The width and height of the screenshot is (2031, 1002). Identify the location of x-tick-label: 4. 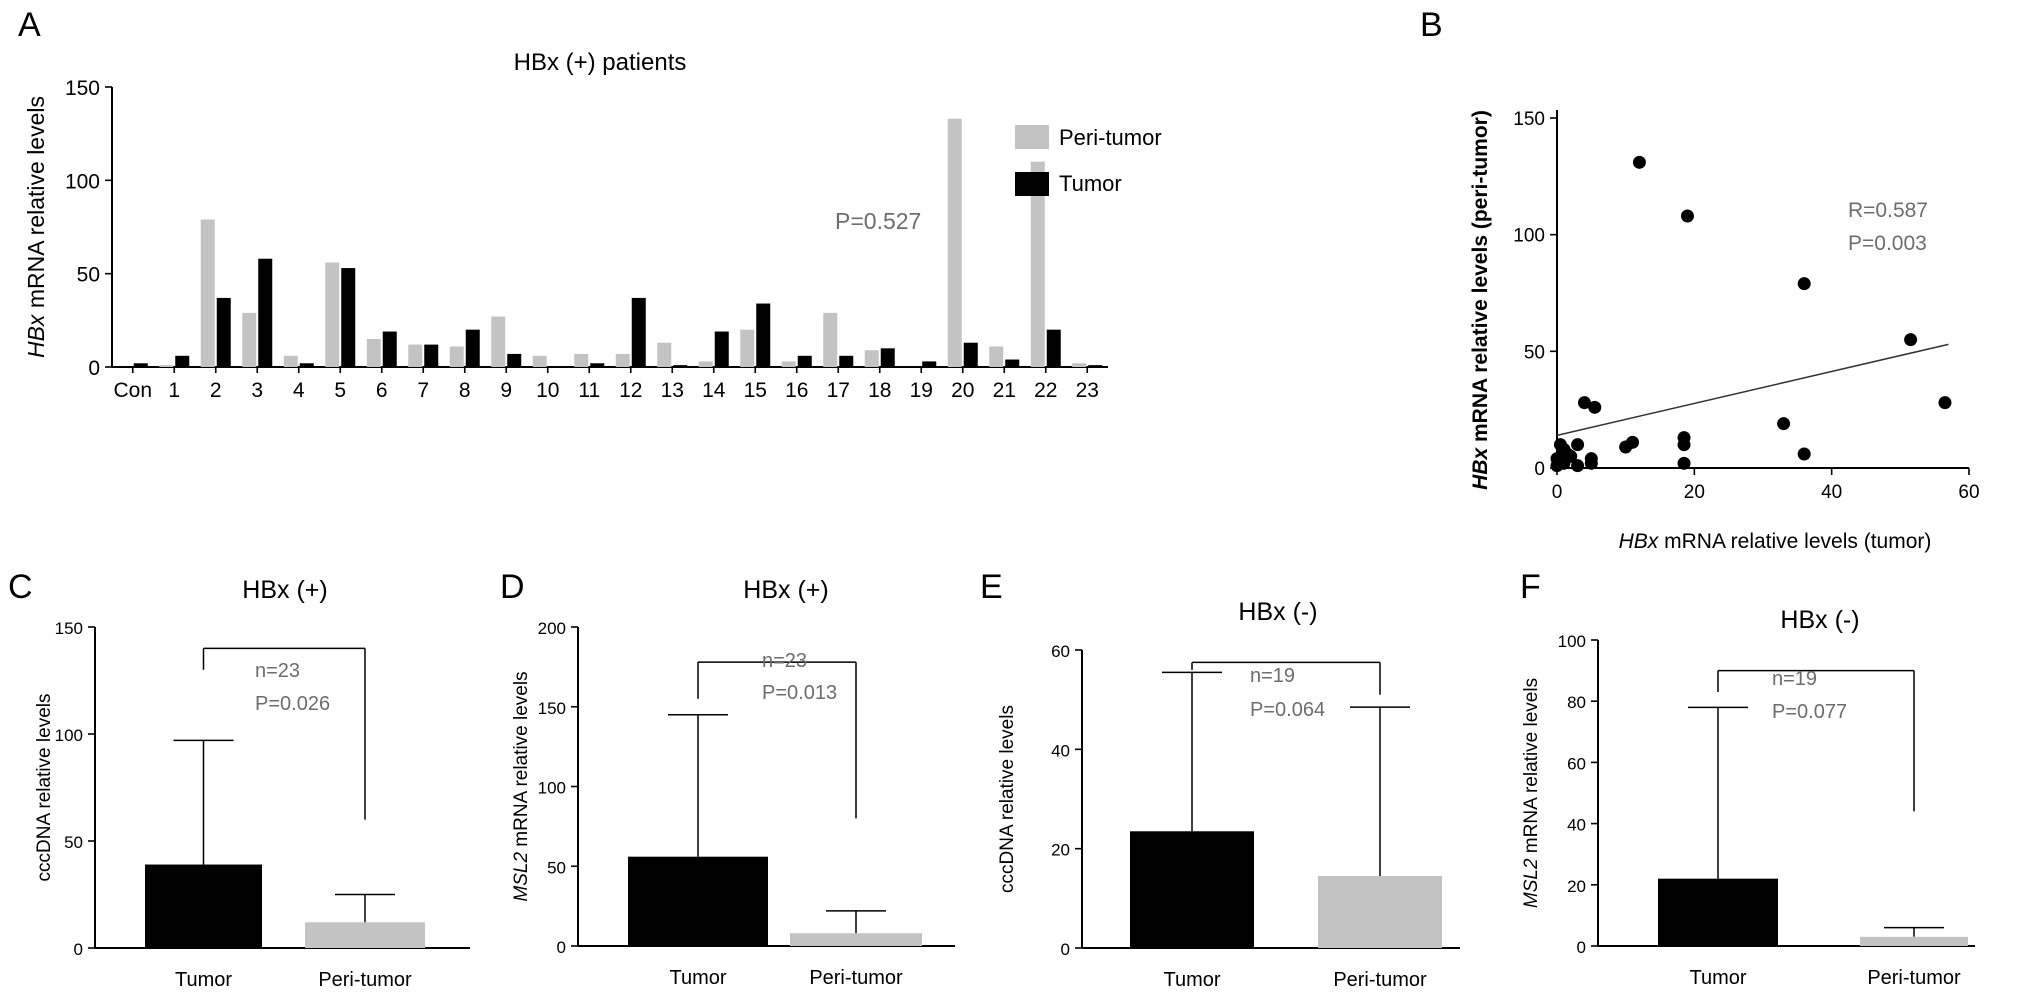
(299, 390).